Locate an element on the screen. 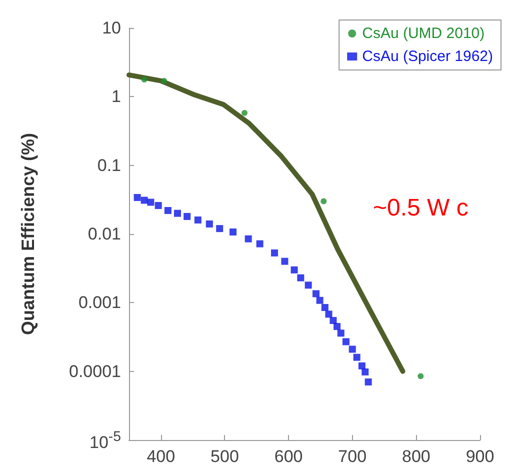 Image resolution: width=515 pixels, height=476 pixels. y-tick-label: 10$^{-5}$ is located at coordinates (105, 440).